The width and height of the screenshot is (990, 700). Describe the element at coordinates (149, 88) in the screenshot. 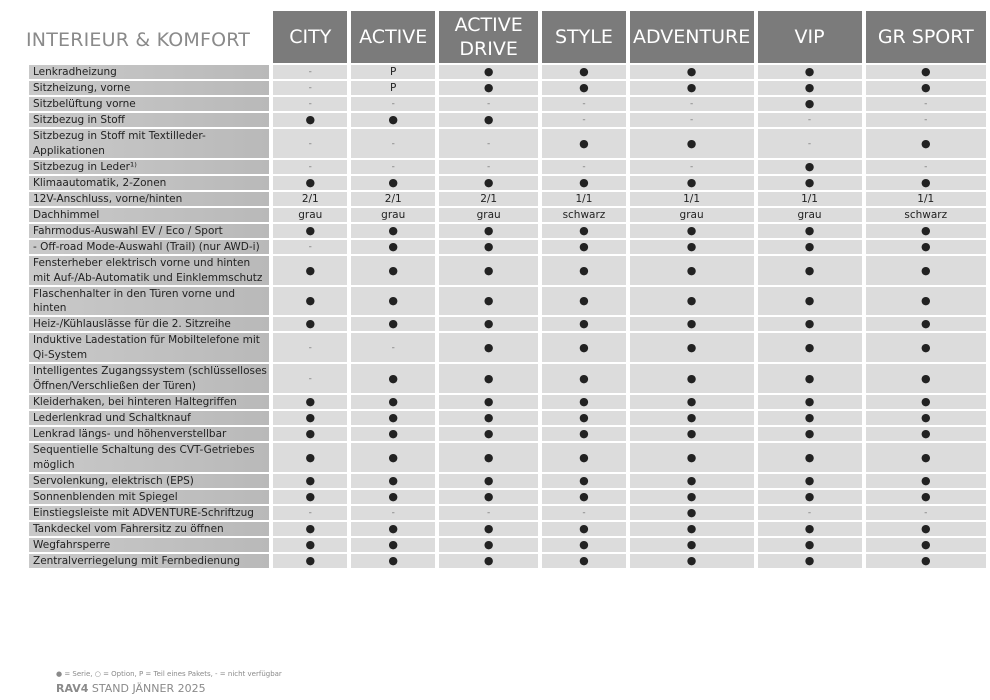

I see `row-label: Sitzheizung, vorne` at that location.